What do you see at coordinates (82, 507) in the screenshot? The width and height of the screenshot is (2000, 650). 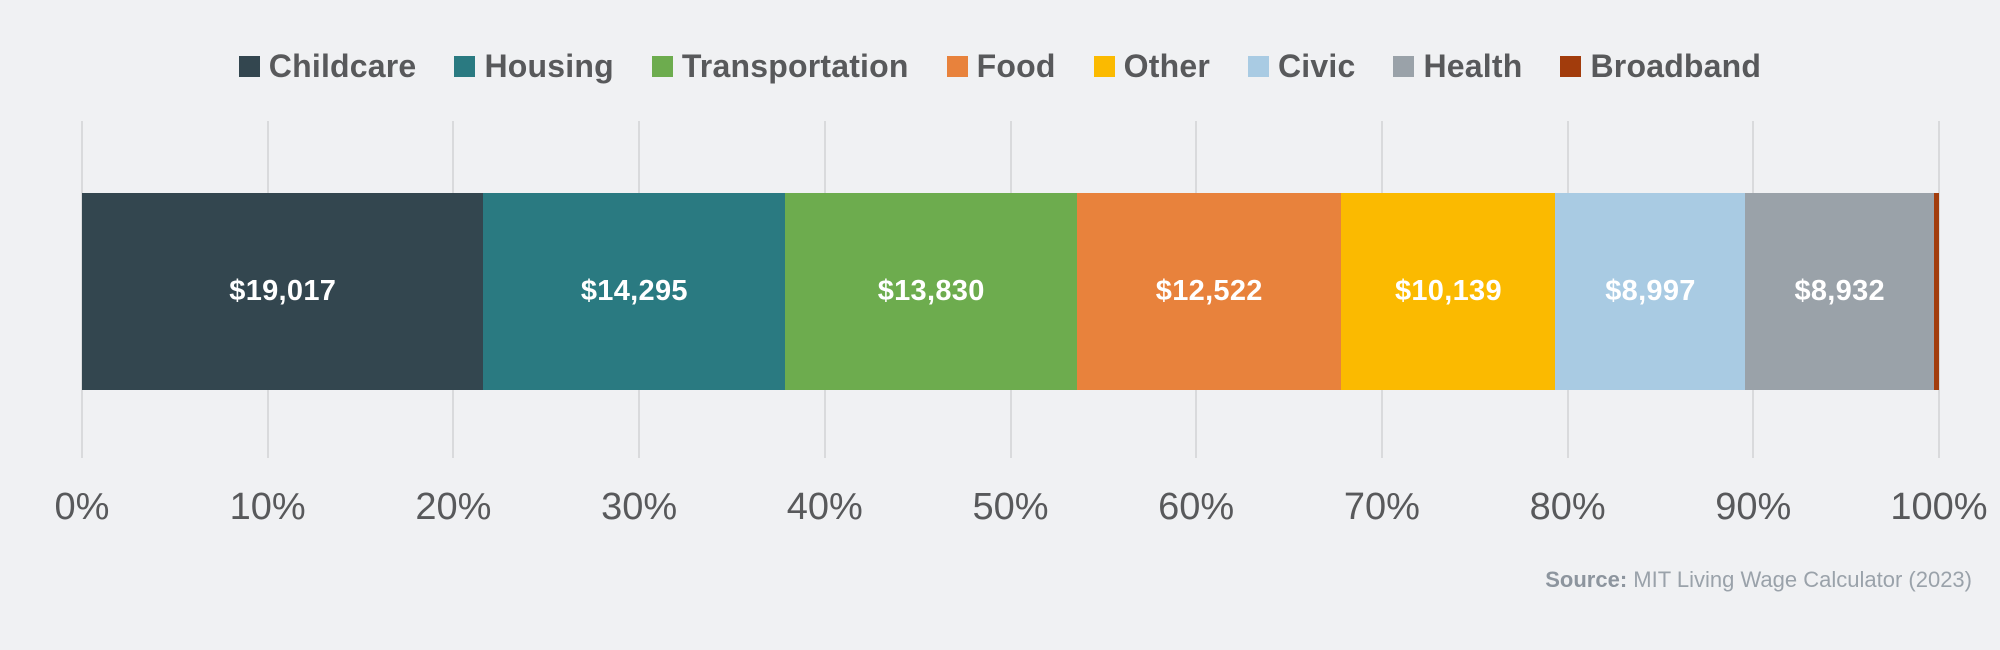 I see `x-tick-label: 0%` at bounding box center [82, 507].